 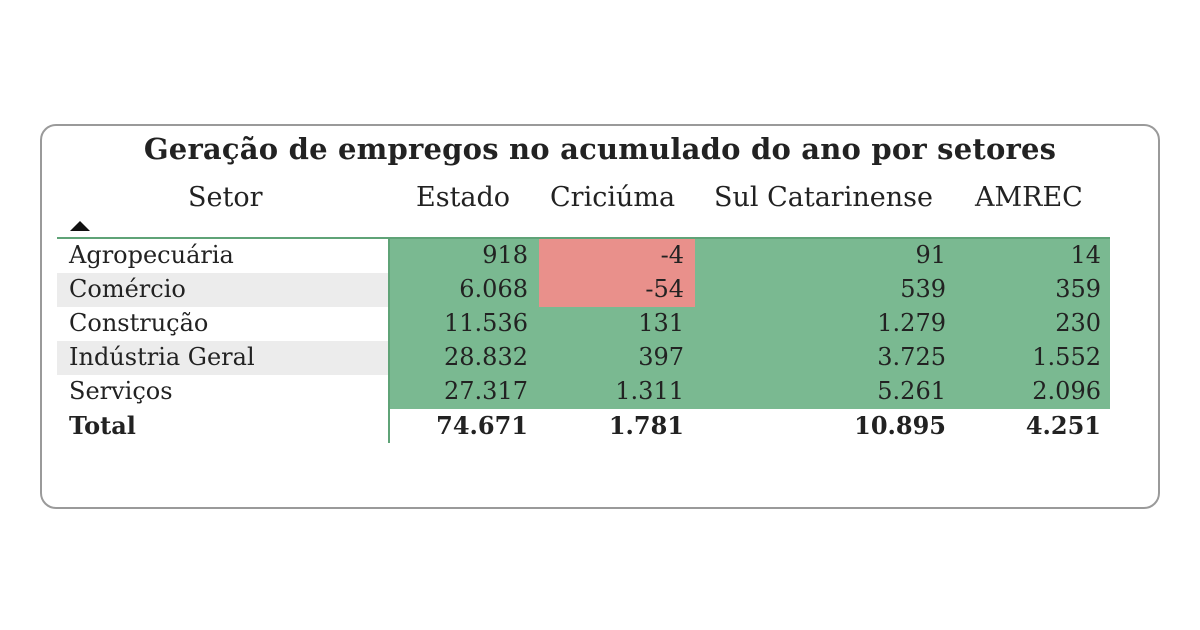 I want to click on sort-ascending-icon, so click(x=80, y=226).